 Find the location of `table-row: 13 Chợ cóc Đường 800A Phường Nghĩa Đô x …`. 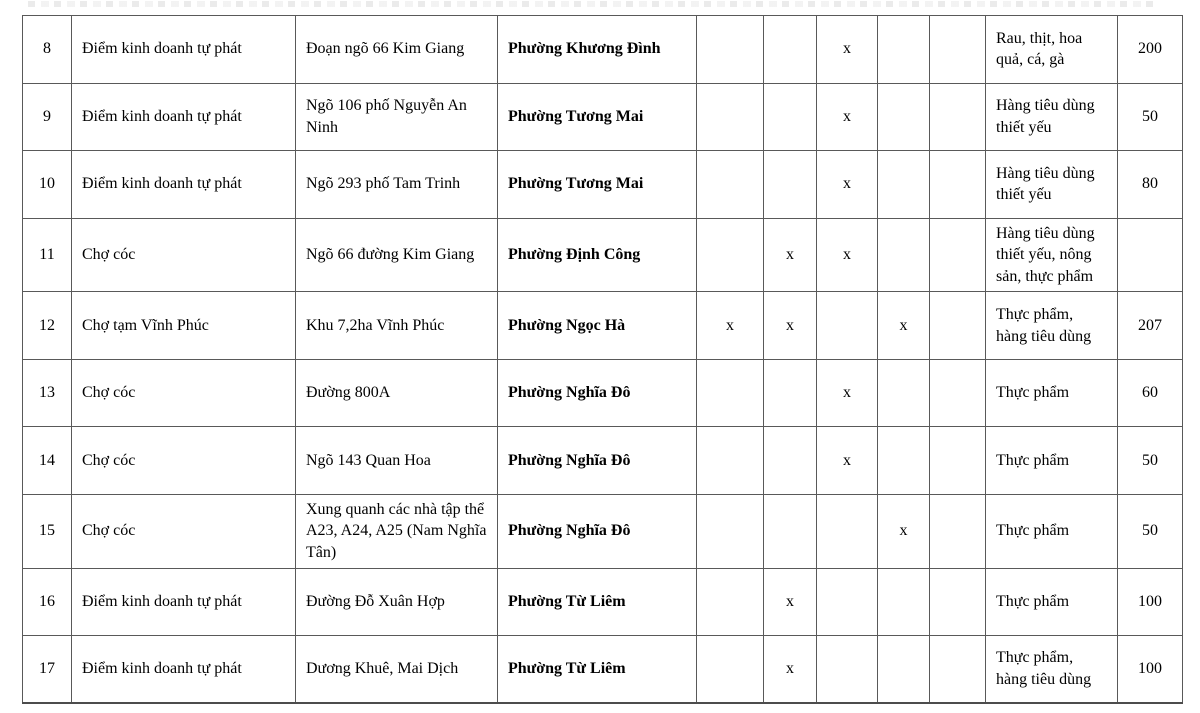

table-row: 13 Chợ cóc Đường 800A Phường Nghĩa Đô x … is located at coordinates (602, 393).